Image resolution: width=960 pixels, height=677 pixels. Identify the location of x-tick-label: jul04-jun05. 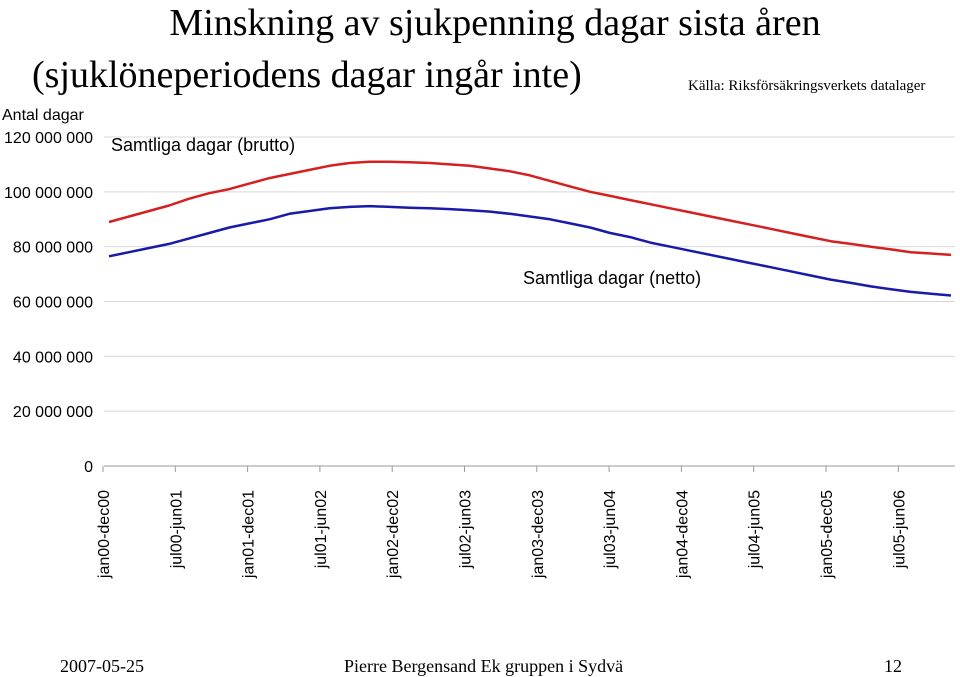
(755, 529).